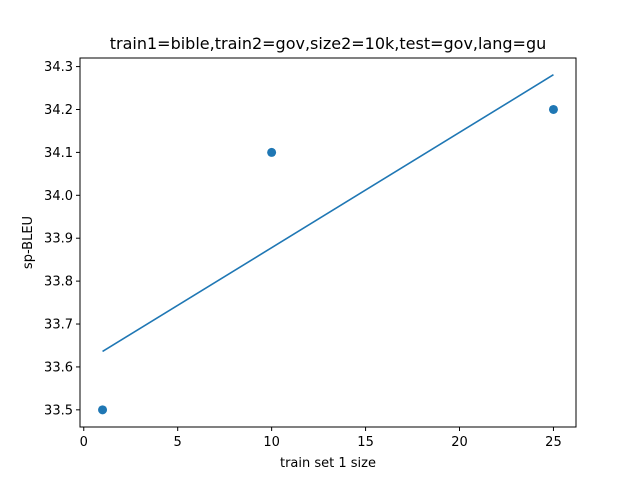  Describe the element at coordinates (58, 196) in the screenshot. I see `y-tick-label: 34.0` at that location.